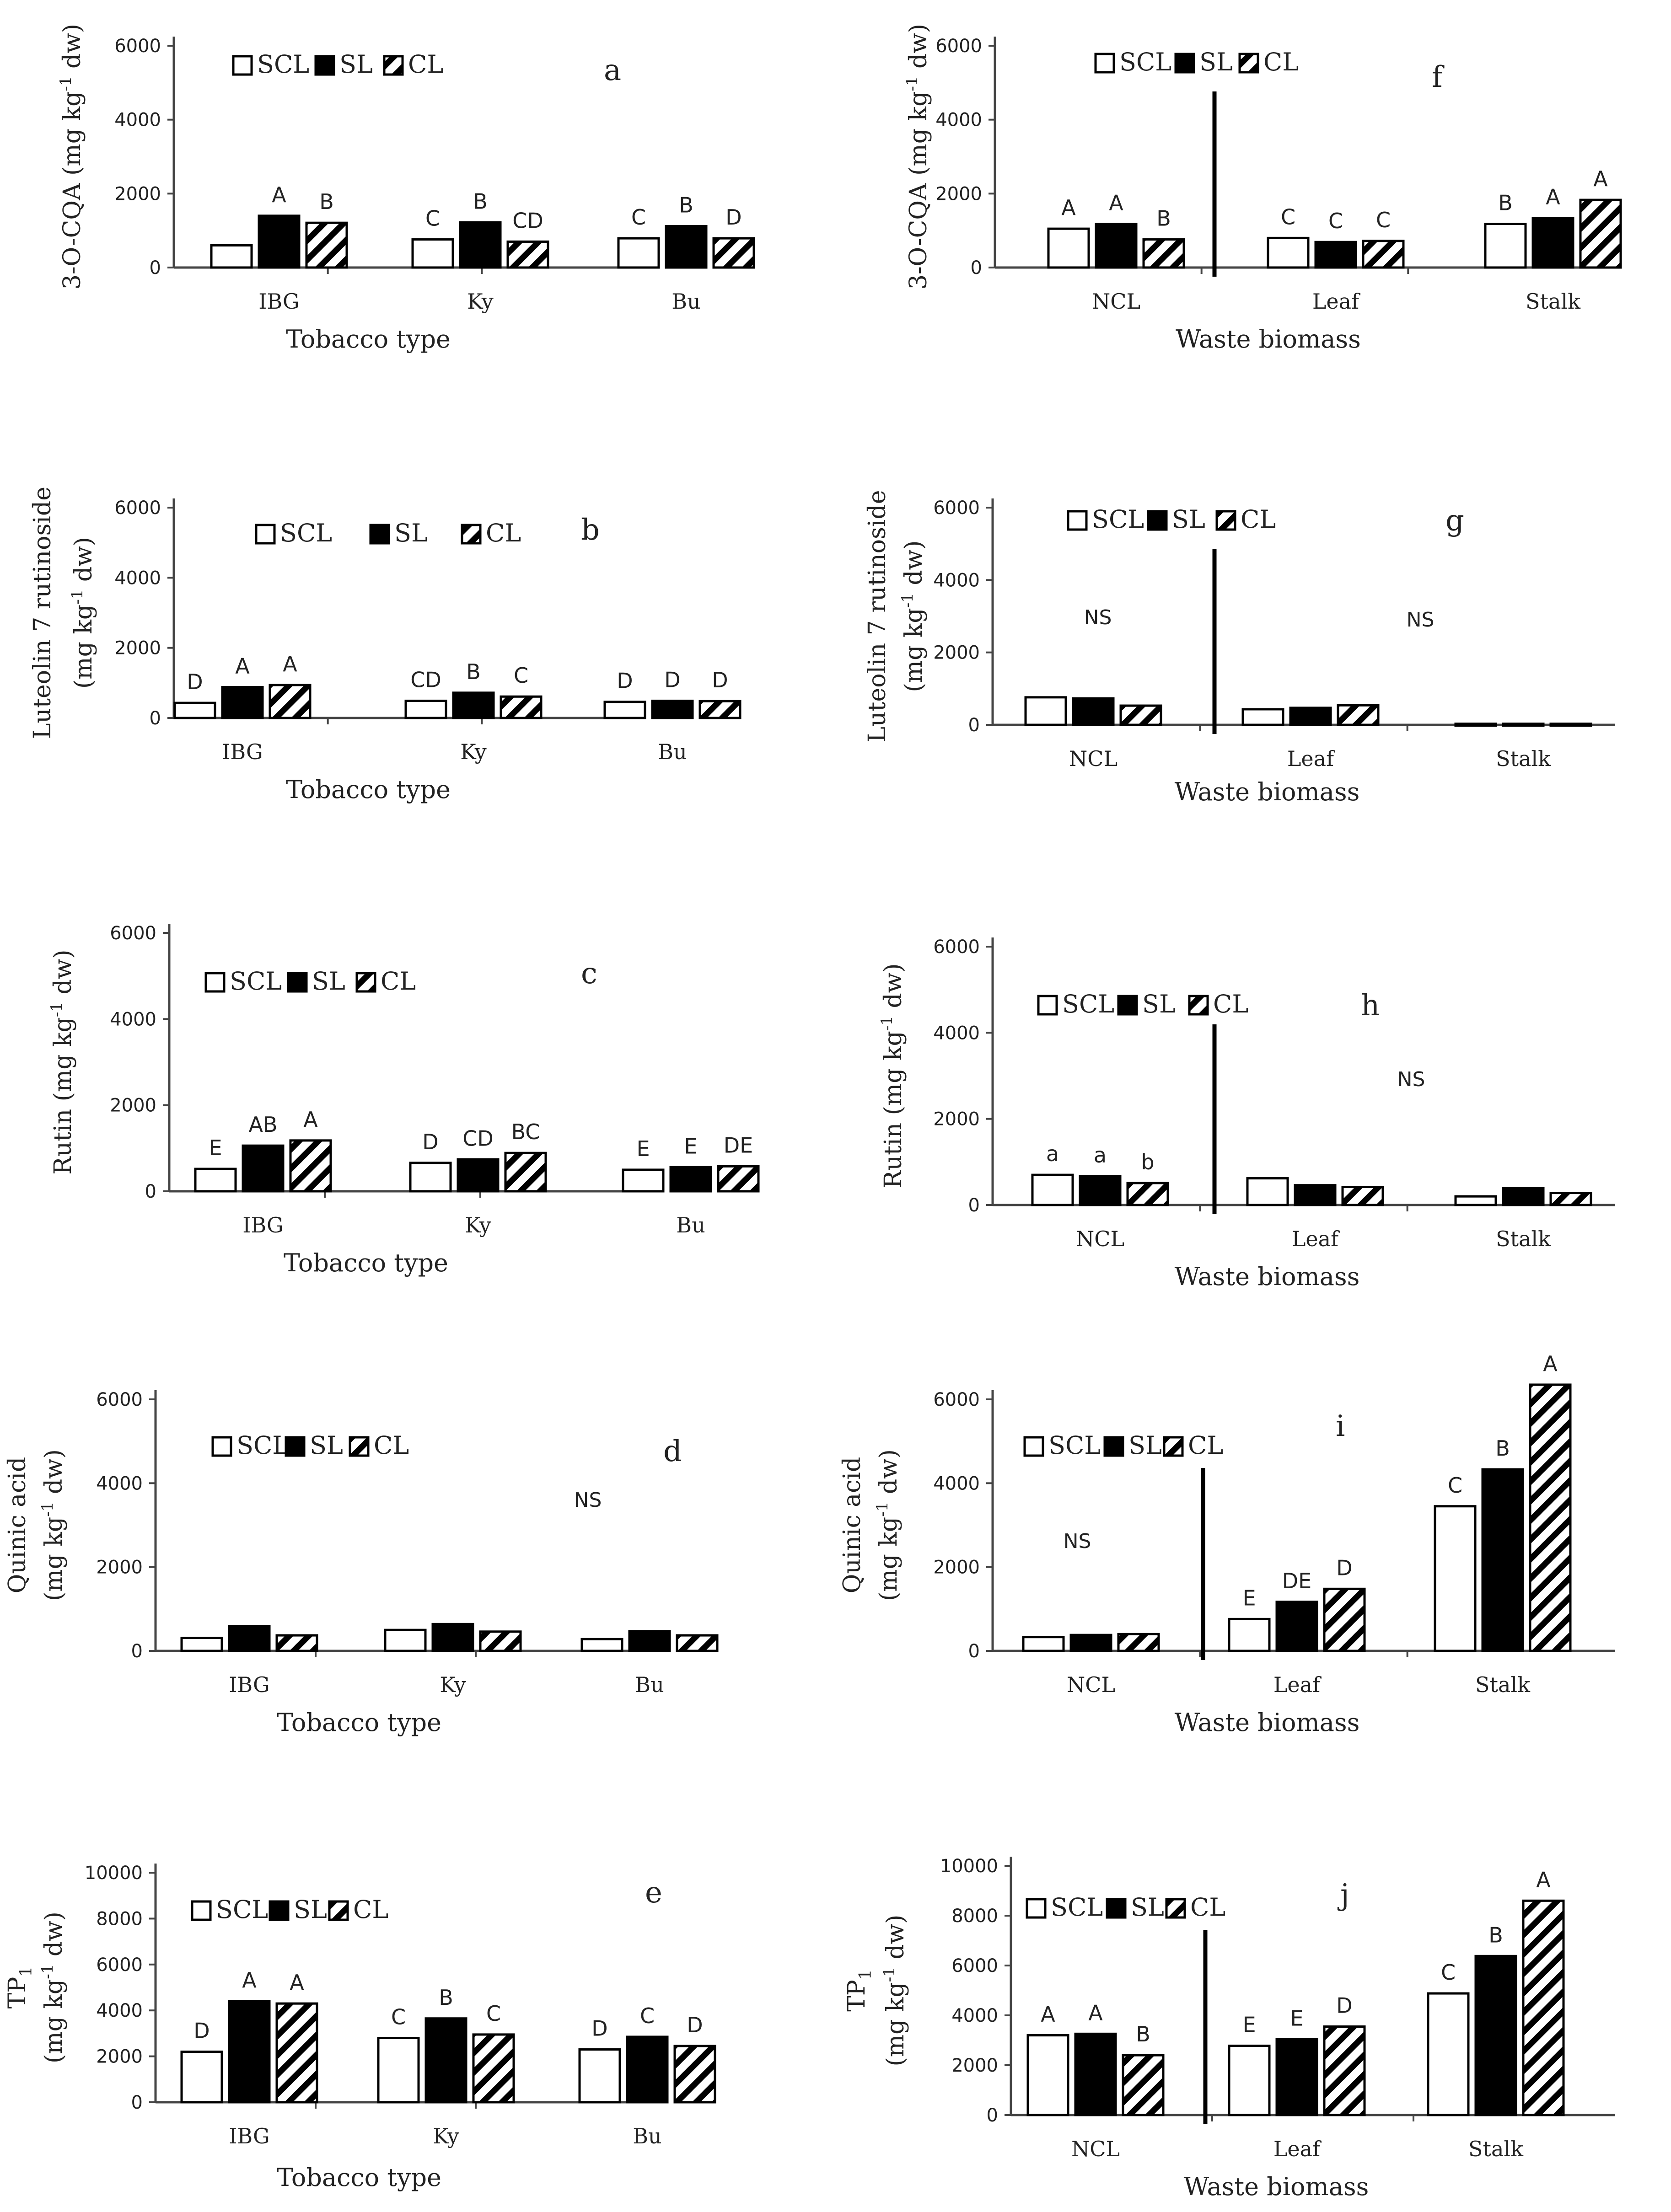 Image resolution: width=1671 pixels, height=2212 pixels. I want to click on x-tick-label: Ky, so click(453, 1685).